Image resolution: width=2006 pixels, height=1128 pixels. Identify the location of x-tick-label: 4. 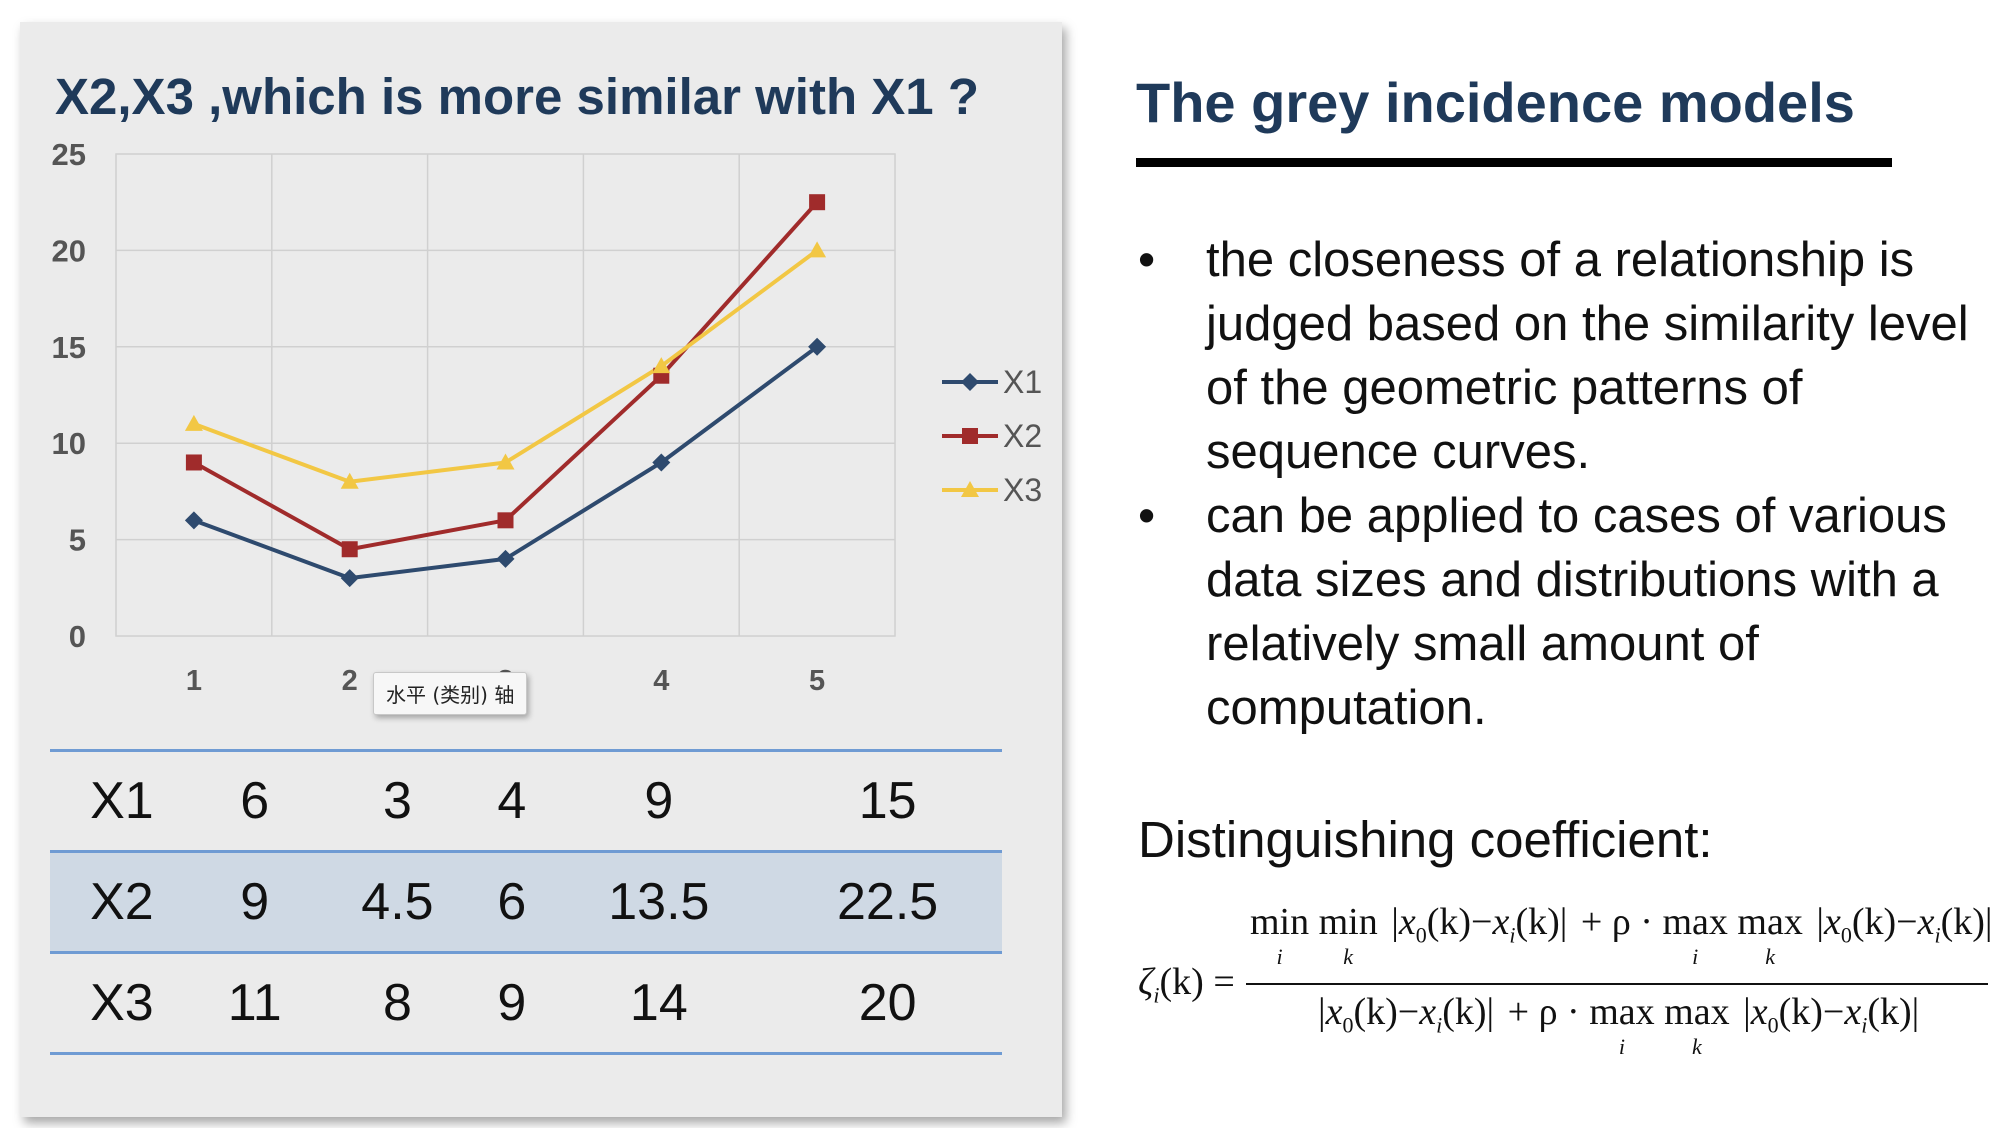
(661, 681).